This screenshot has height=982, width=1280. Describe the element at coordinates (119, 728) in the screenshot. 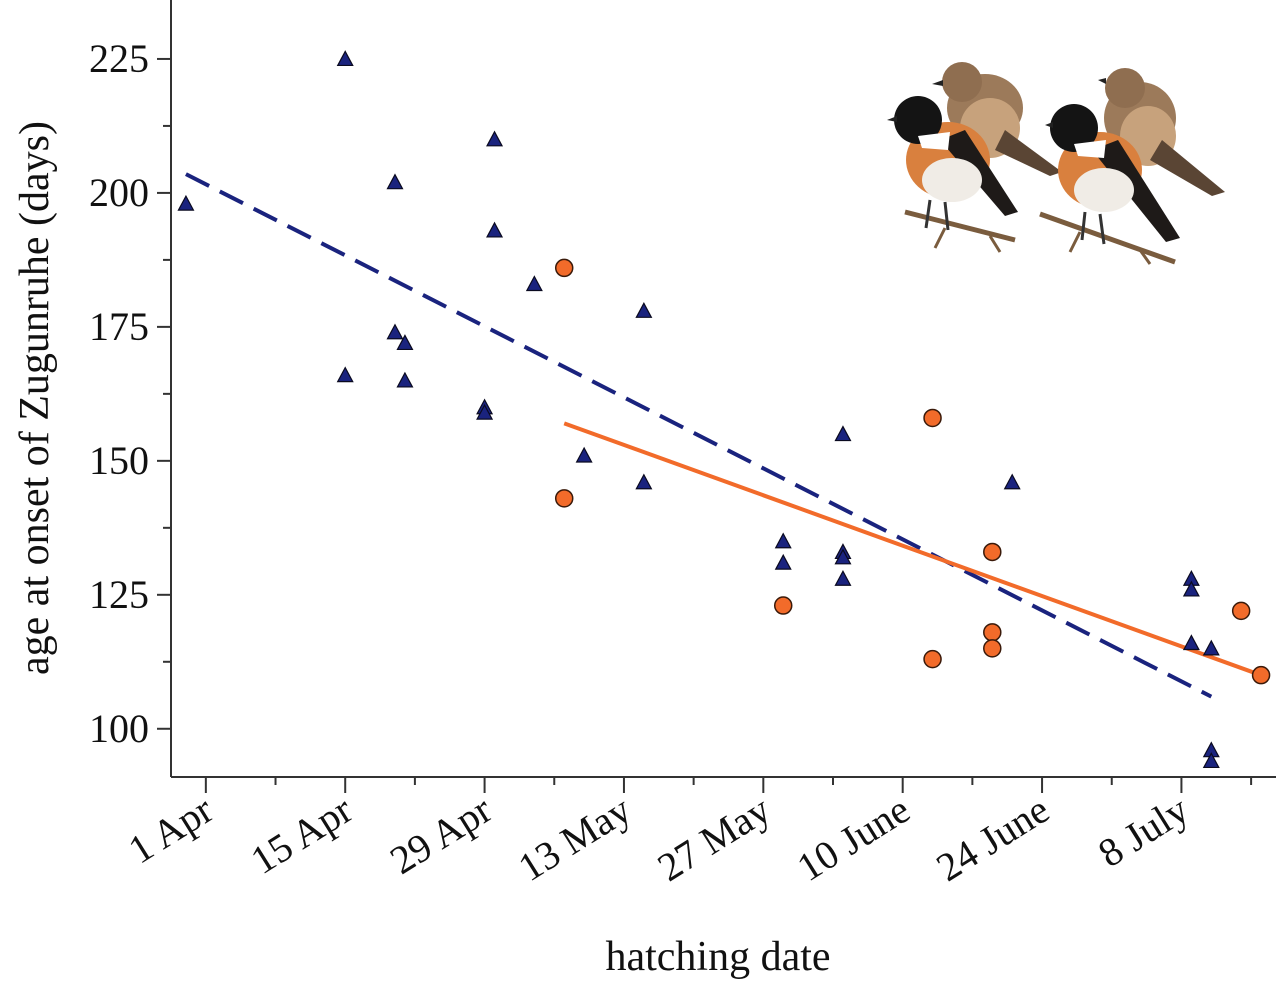

I see `y-tick-label: 100` at that location.